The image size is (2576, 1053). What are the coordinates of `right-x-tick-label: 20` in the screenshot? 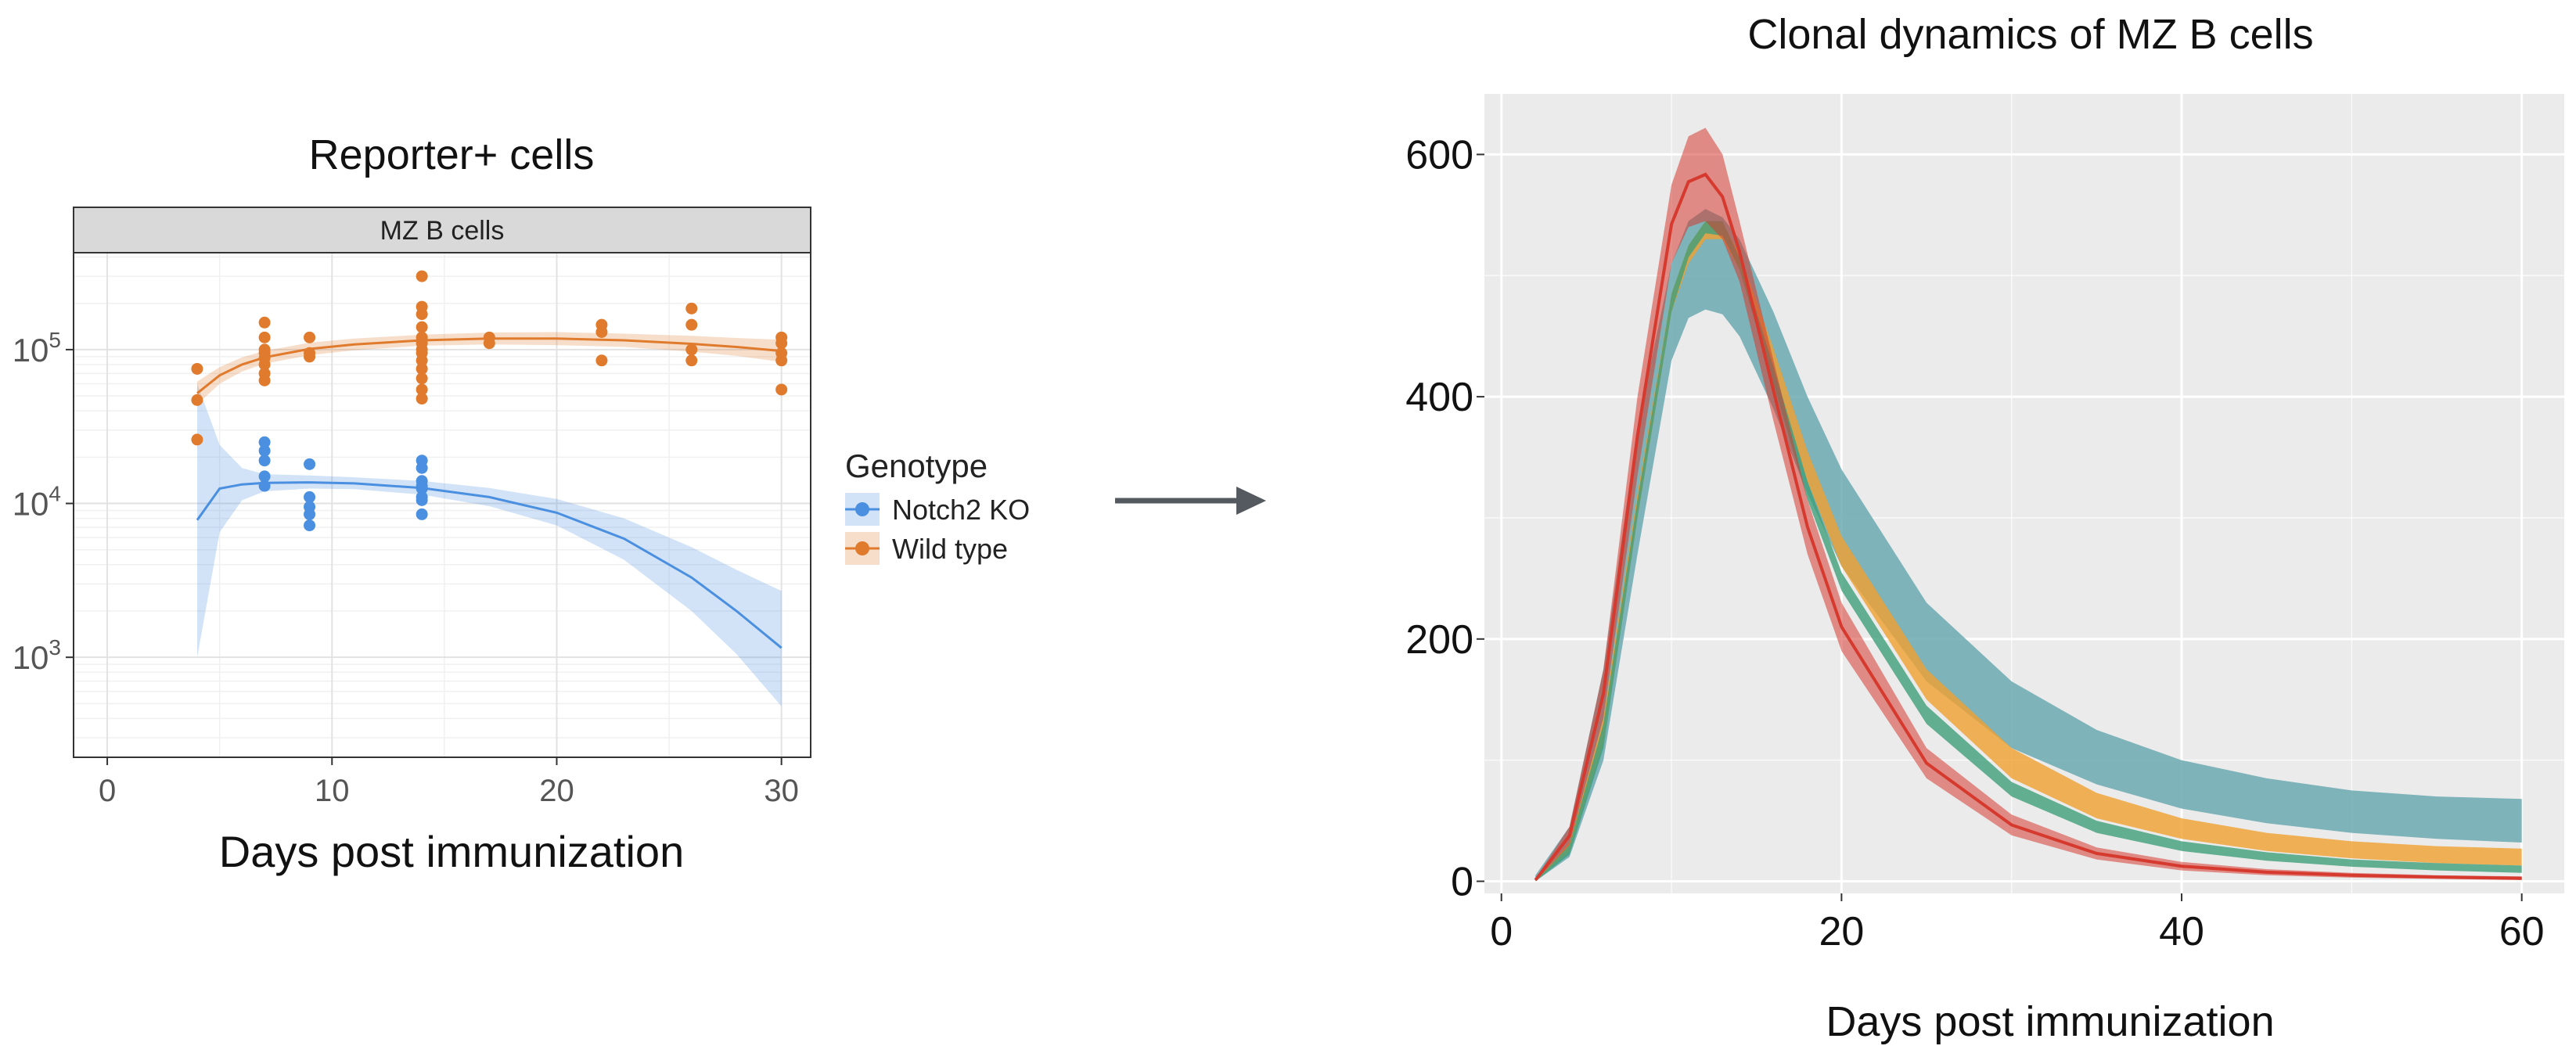 It's located at (1841, 931).